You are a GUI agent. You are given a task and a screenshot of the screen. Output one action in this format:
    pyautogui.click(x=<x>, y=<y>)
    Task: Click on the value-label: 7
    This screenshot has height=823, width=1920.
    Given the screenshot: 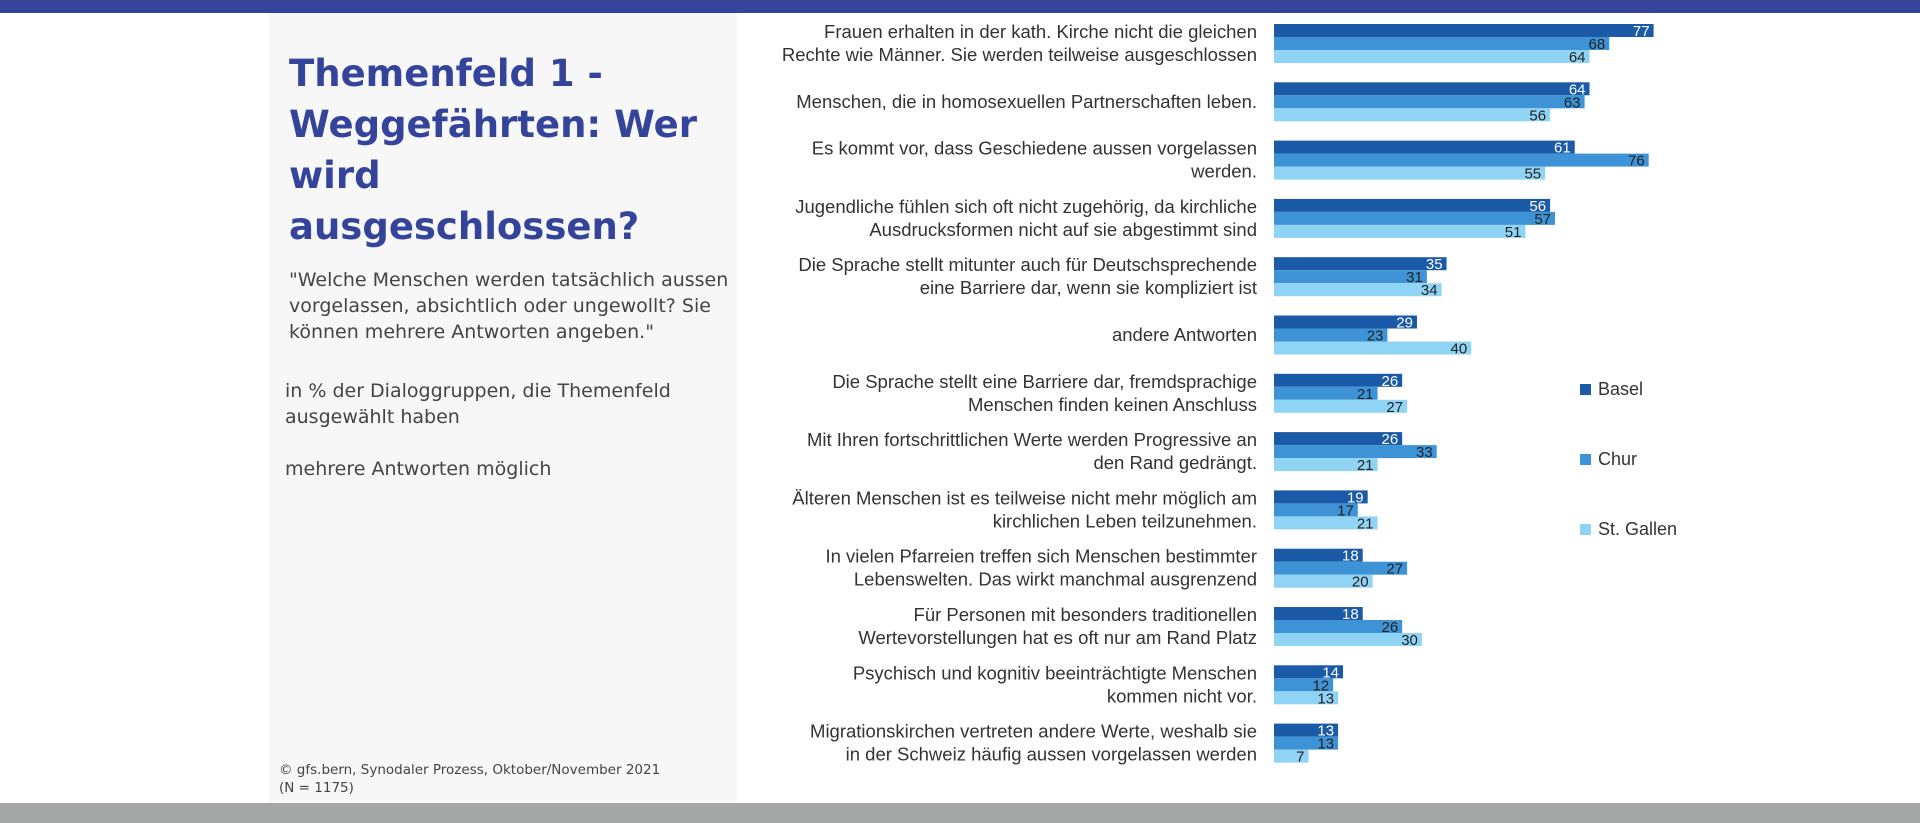 What is the action you would take?
    pyautogui.click(x=1300, y=757)
    